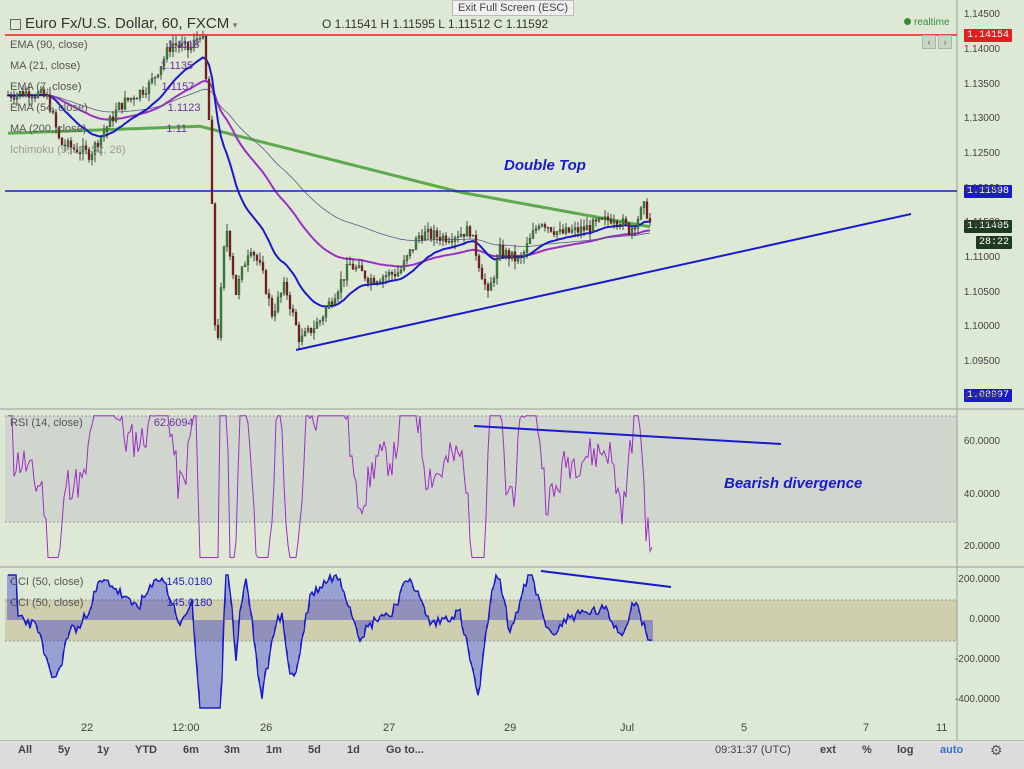  I want to click on countdown-tag: 28:22, so click(993, 242).